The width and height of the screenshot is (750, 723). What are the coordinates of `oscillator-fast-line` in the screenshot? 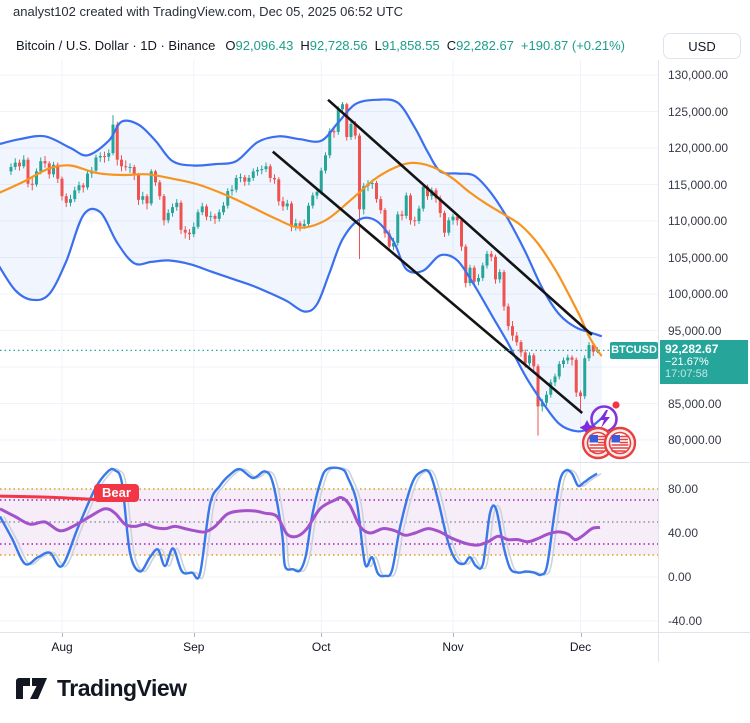 It's located at (299, 523).